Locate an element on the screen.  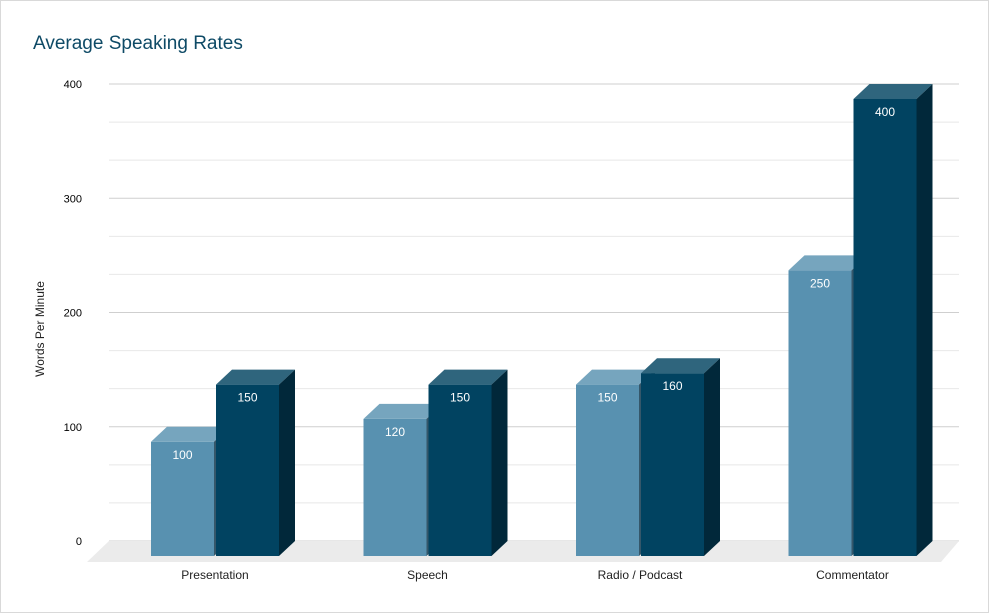
floor-layer is located at coordinates (523, 551).